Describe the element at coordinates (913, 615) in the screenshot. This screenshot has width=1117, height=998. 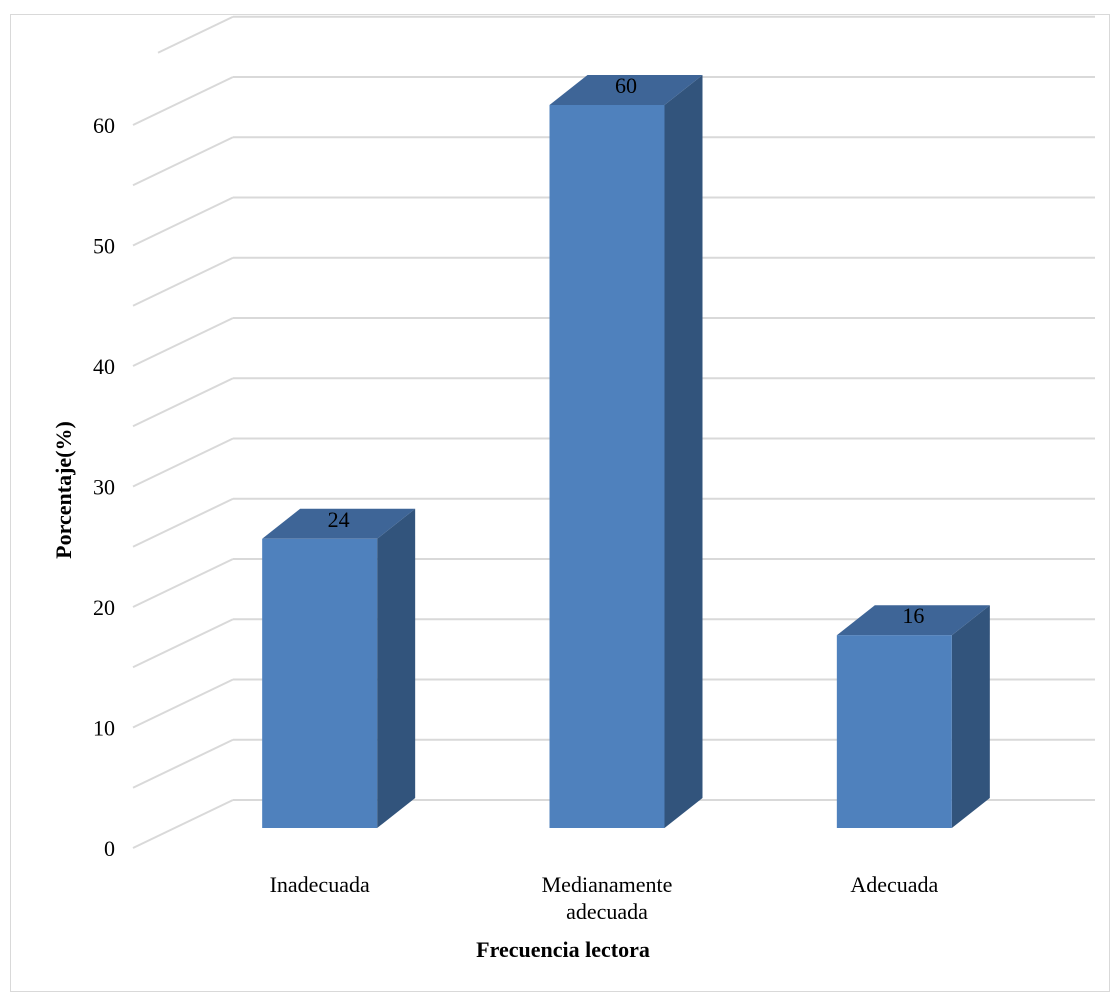
I see `data-label: 16` at that location.